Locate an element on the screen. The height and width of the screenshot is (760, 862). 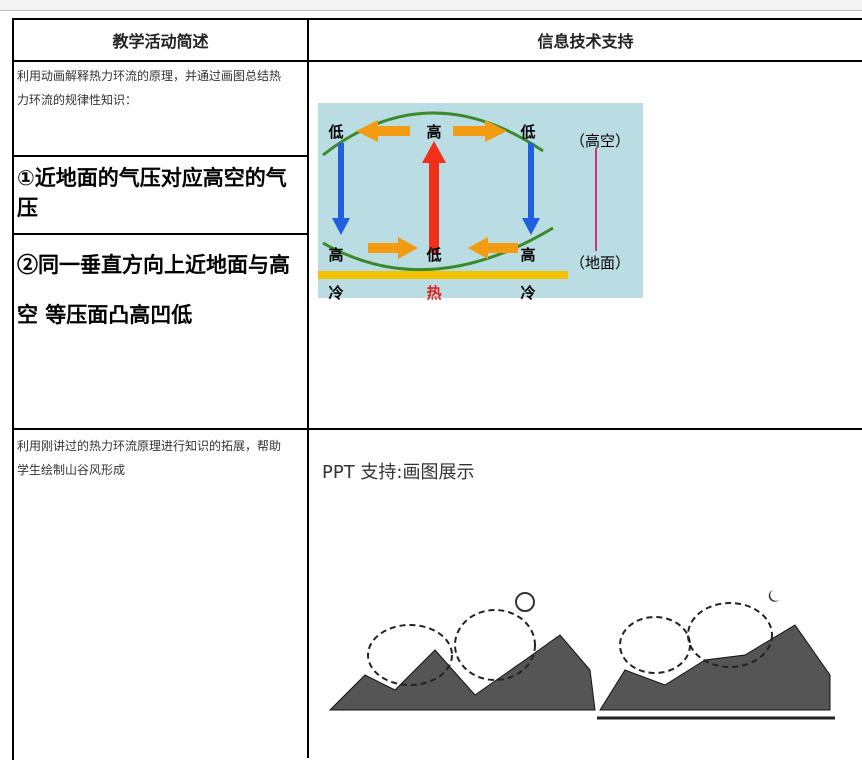
support-text: PPT 支持:画图展示 is located at coordinates (398, 472).